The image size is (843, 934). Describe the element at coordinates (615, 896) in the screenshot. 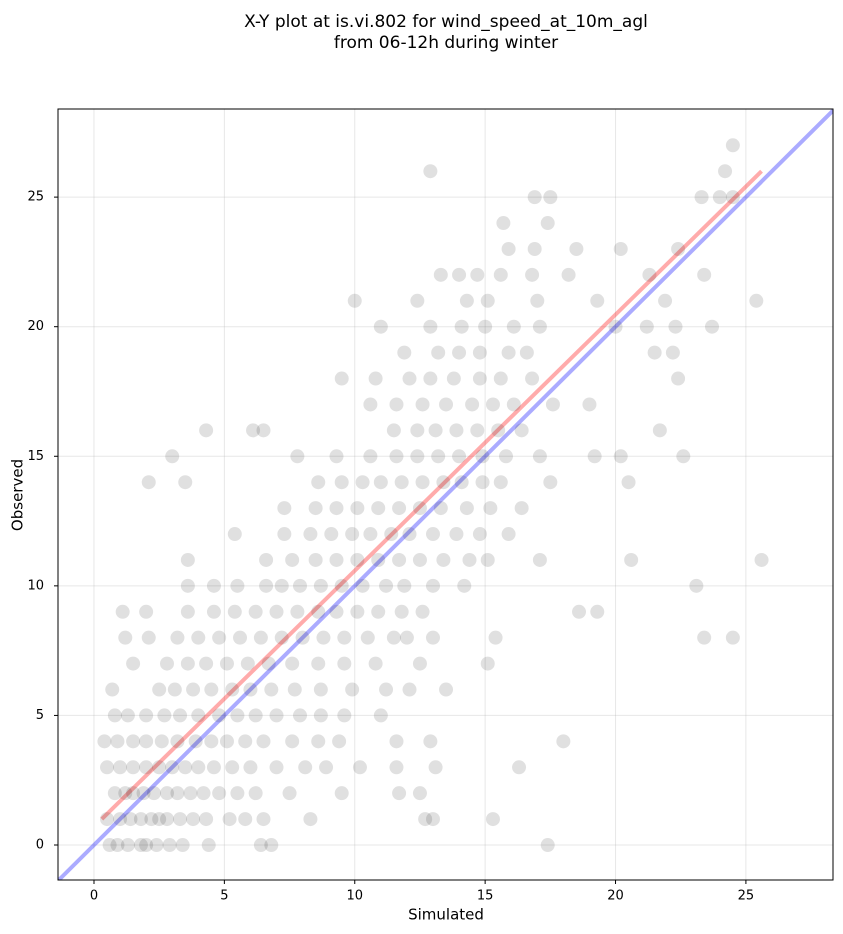

I see `x-tick-label: 20` at that location.